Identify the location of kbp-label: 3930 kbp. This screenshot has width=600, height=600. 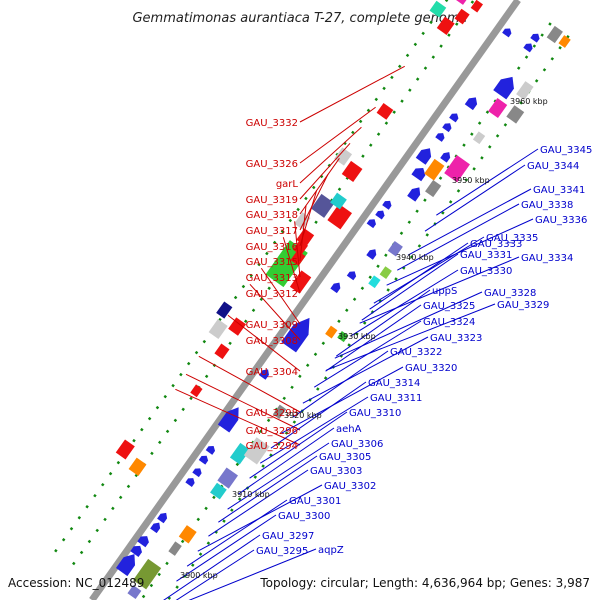
(357, 336).